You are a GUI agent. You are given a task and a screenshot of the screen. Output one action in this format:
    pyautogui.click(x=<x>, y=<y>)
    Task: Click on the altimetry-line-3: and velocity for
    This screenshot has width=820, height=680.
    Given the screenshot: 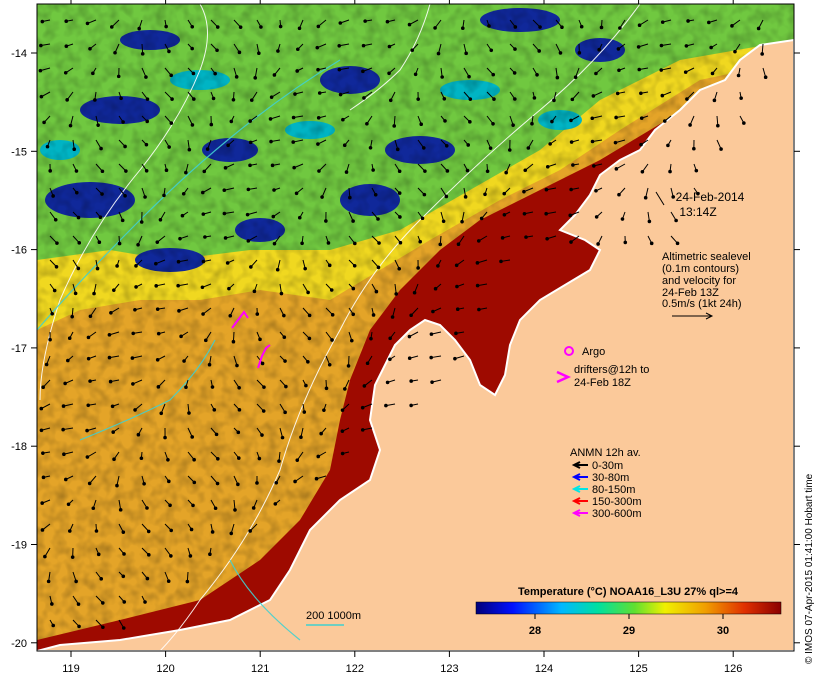 What is the action you would take?
    pyautogui.click(x=699, y=281)
    